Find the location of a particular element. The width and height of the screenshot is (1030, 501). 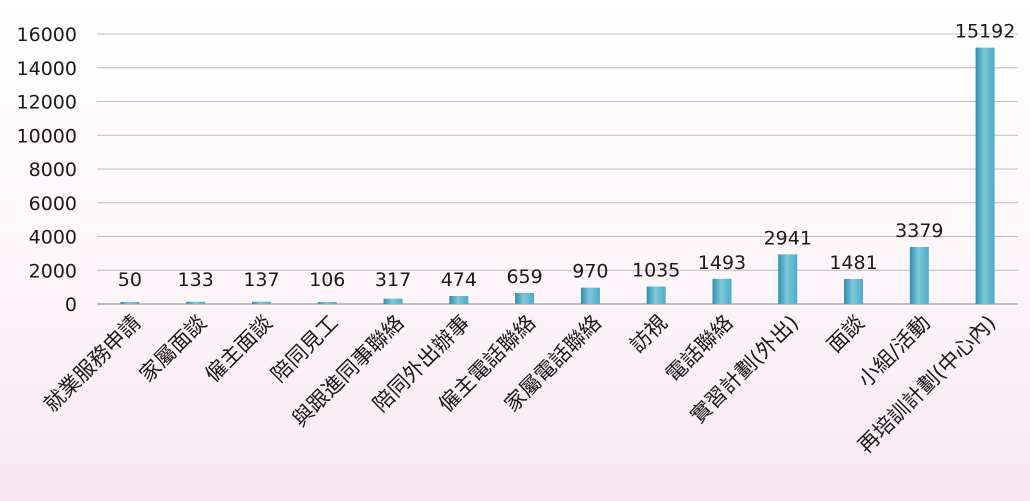

y-tick-label: 16000 is located at coordinates (47, 35).